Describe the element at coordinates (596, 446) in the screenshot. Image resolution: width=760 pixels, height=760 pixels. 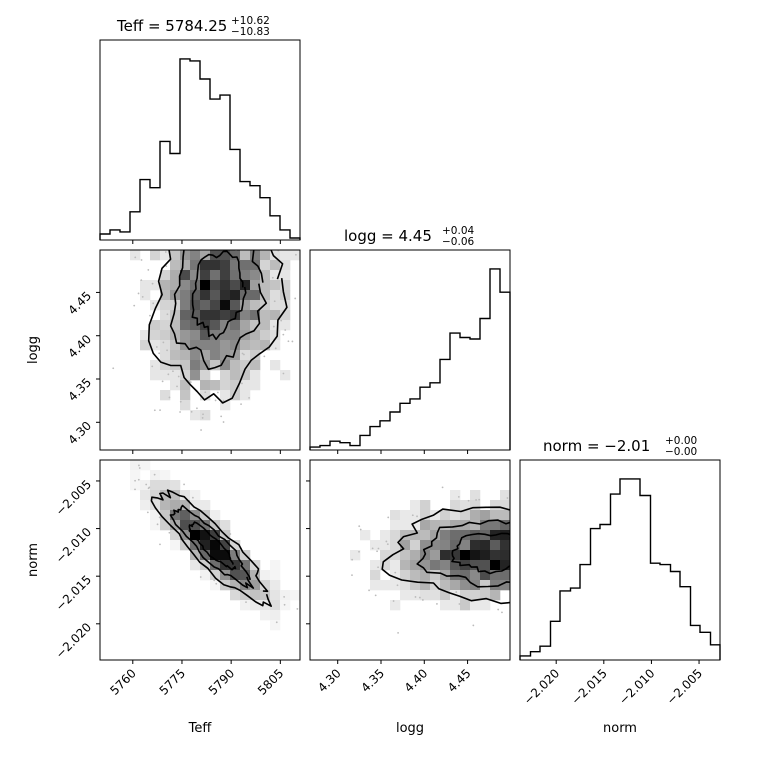
I see `title-norm: norm = −2.01` at that location.